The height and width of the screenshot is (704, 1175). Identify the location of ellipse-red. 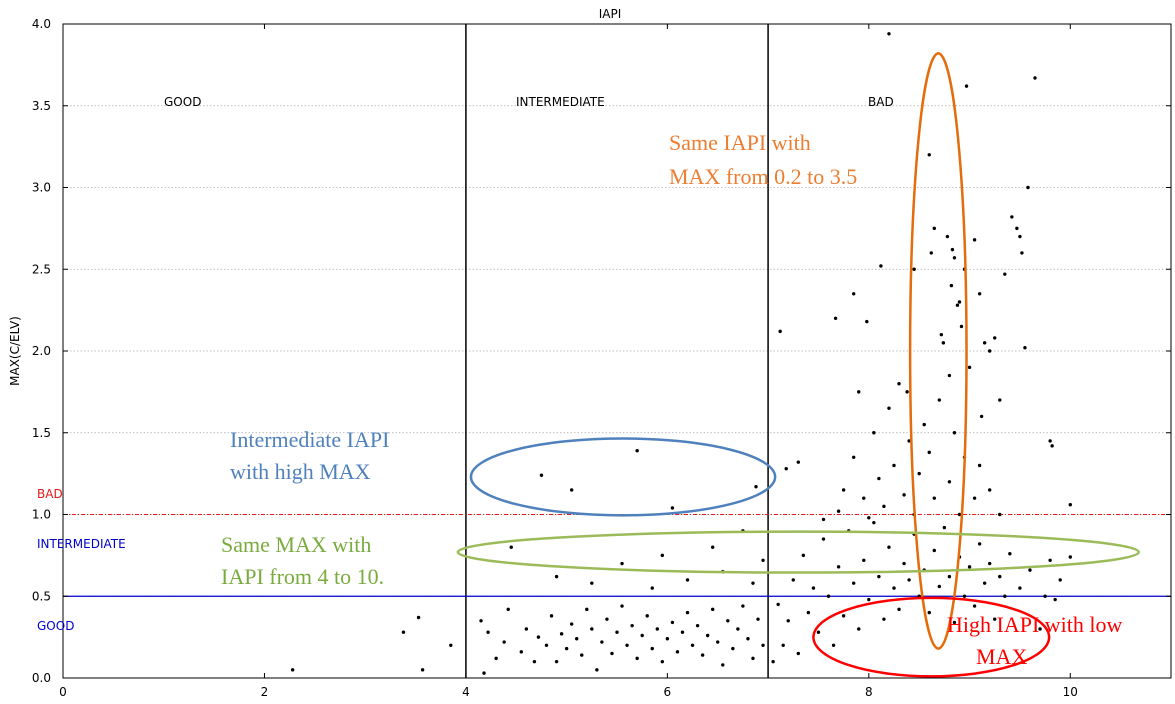
(931, 637).